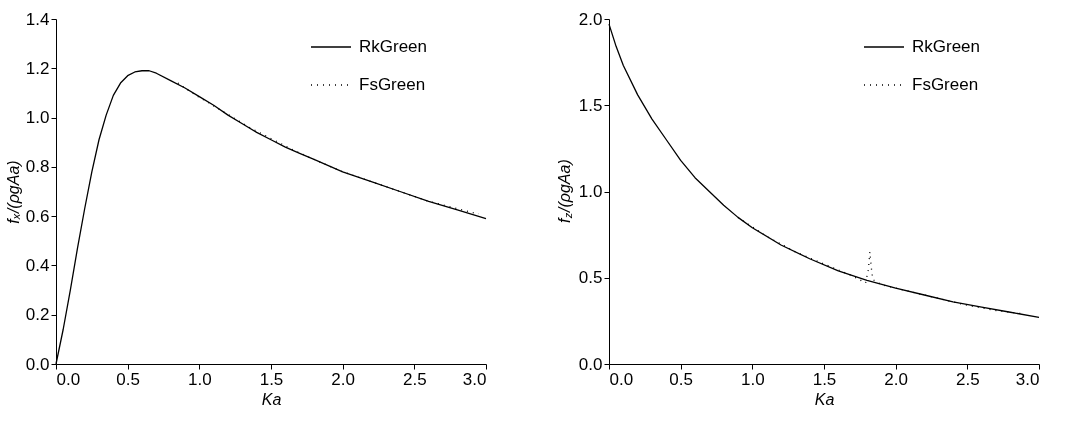  Describe the element at coordinates (565, 191) in the screenshot. I see `y-axis-title: fz/(ρgAa)` at that location.